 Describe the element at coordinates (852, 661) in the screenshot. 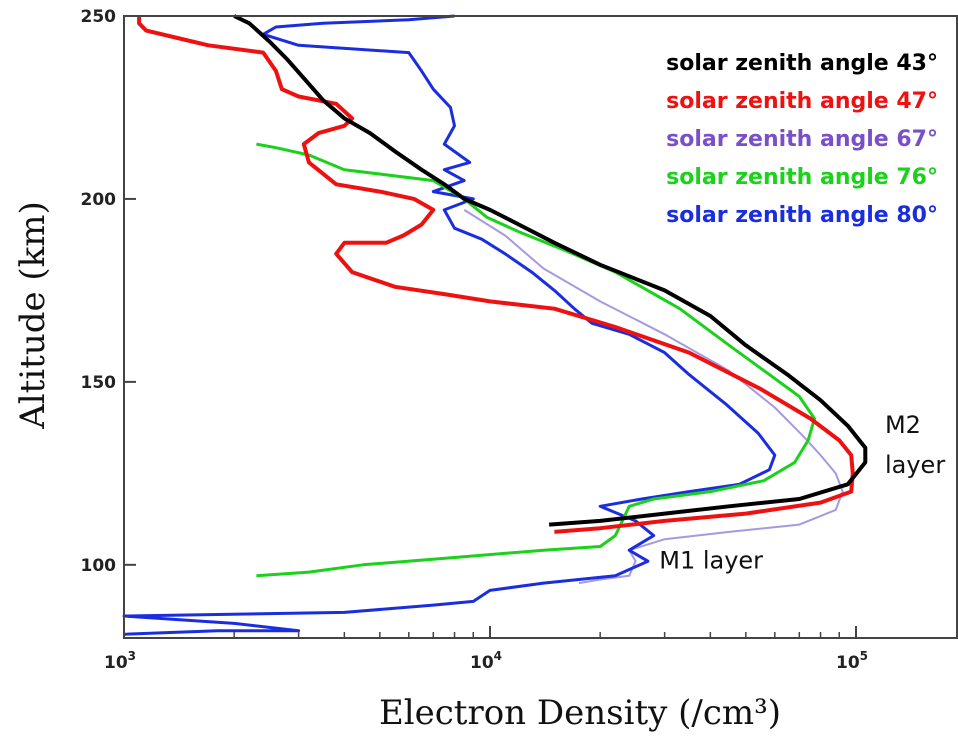

I see `x-tick-label: 10⁵` at that location.